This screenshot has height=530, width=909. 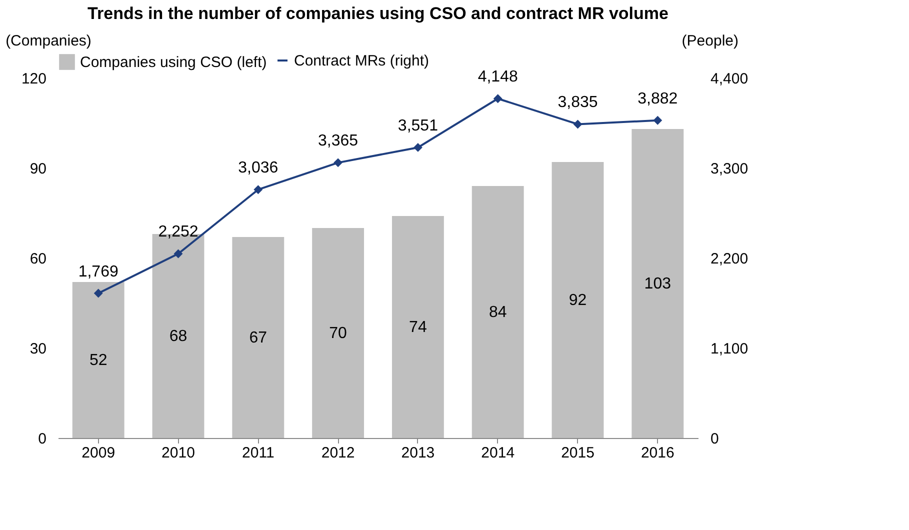 I want to click on y2-tick-label: 2,200, so click(x=729, y=259).